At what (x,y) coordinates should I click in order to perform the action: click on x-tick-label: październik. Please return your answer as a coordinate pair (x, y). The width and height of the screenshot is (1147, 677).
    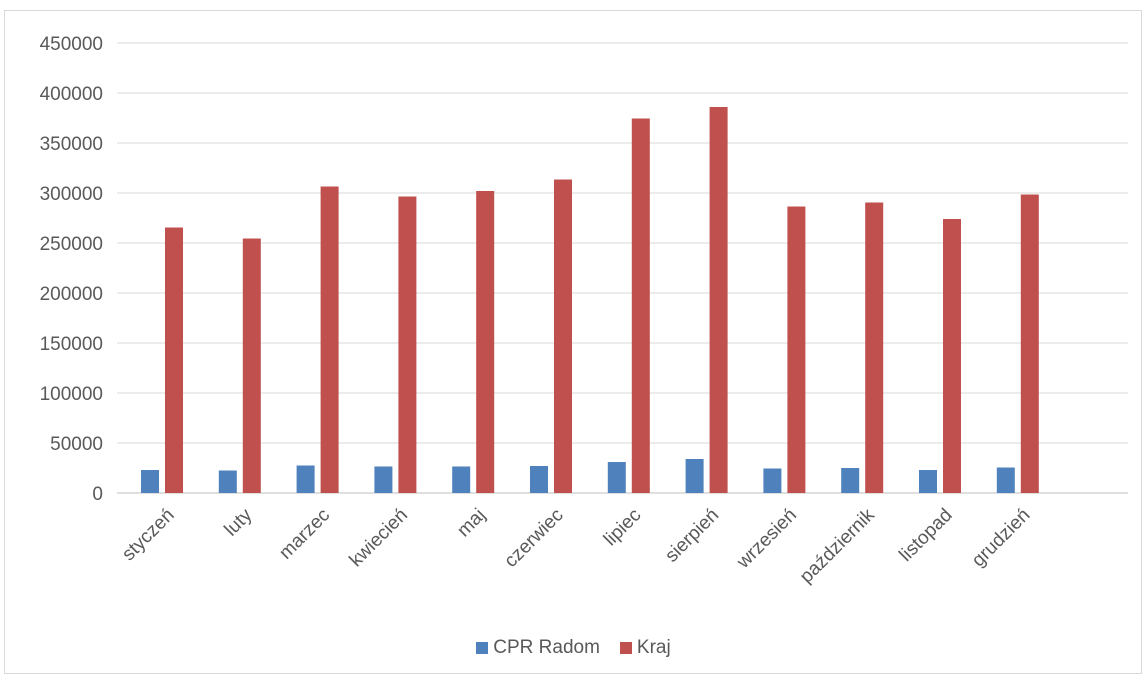
    Looking at the image, I should click on (837, 545).